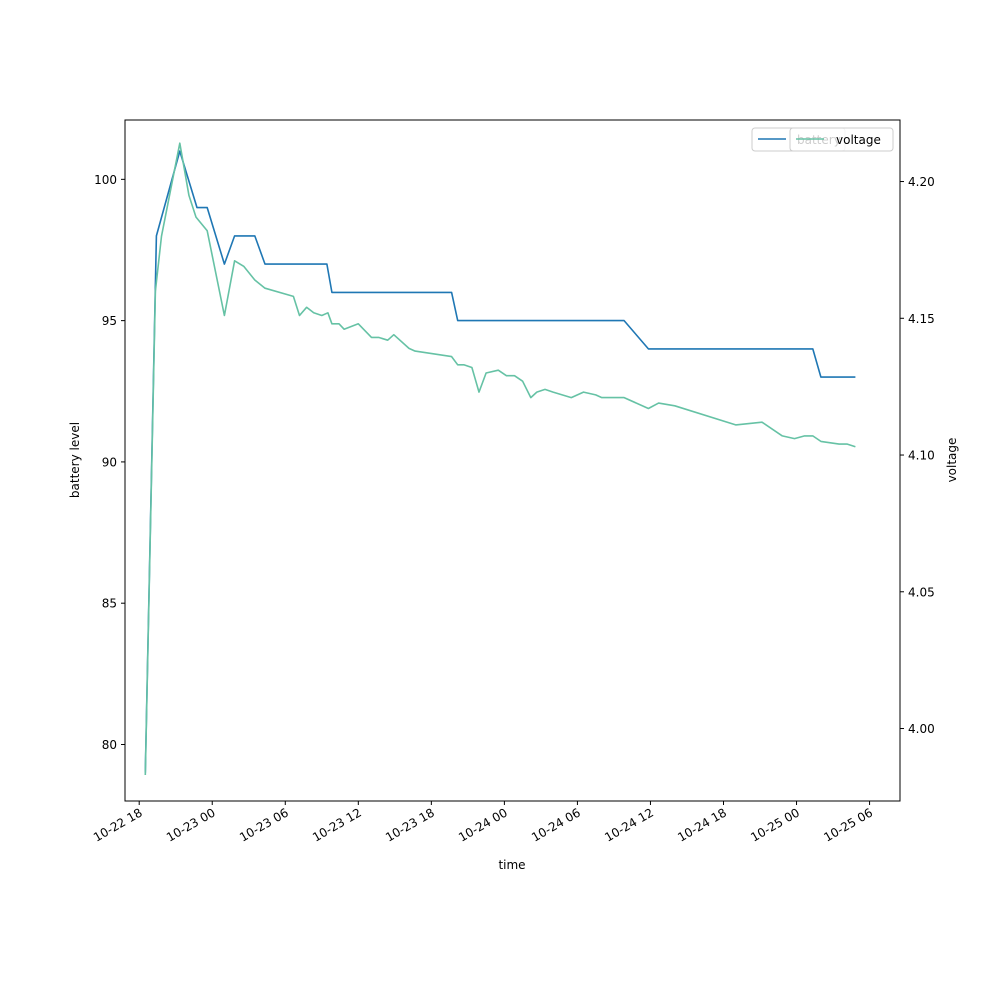  I want to click on y-left-tick-label: 80, so click(109, 745).